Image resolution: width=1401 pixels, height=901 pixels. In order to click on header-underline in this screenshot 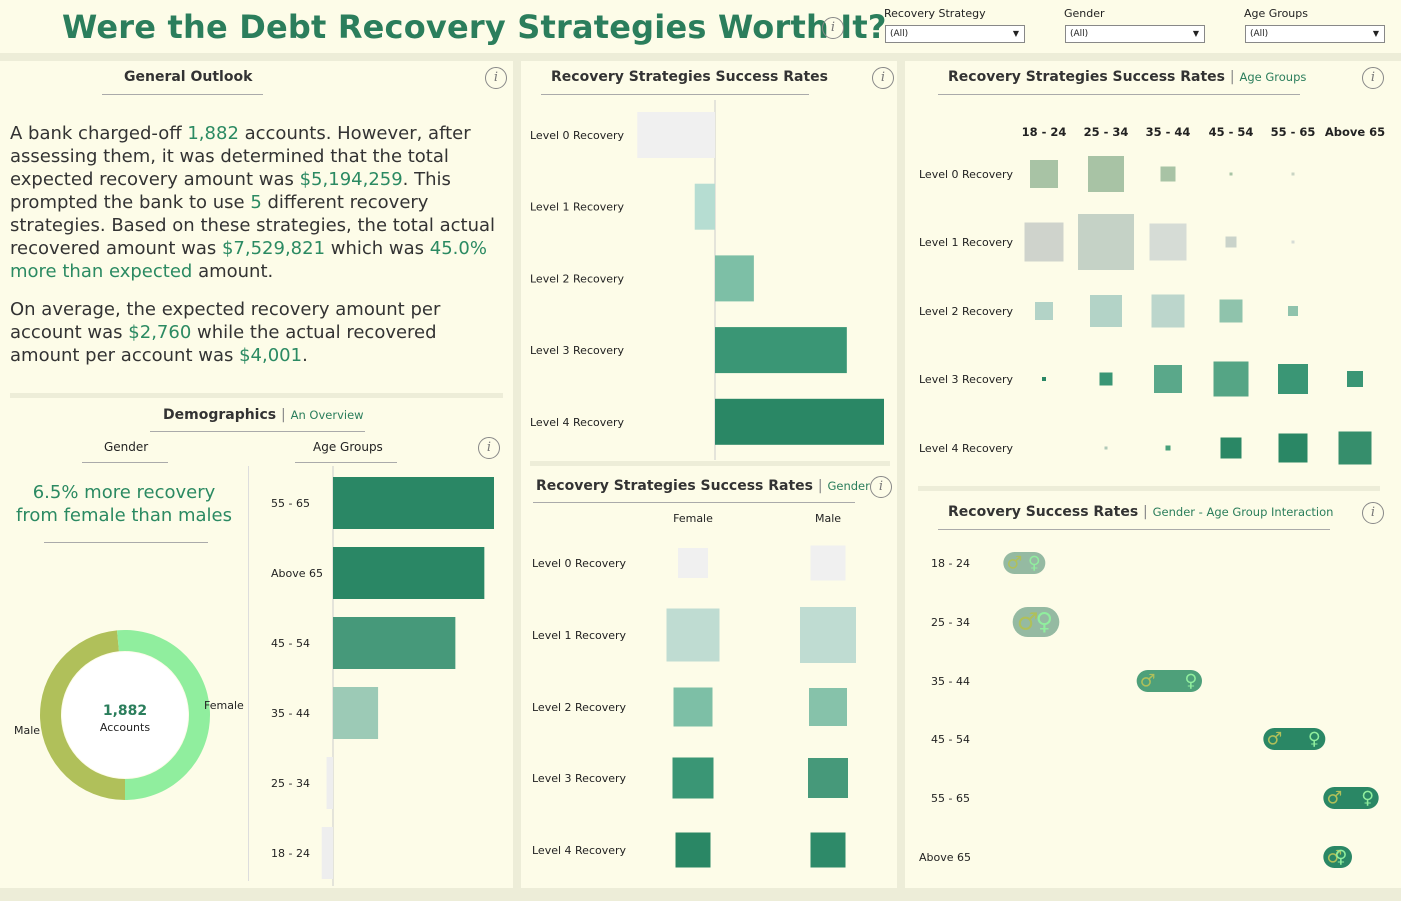, I will do `click(125, 462)`.